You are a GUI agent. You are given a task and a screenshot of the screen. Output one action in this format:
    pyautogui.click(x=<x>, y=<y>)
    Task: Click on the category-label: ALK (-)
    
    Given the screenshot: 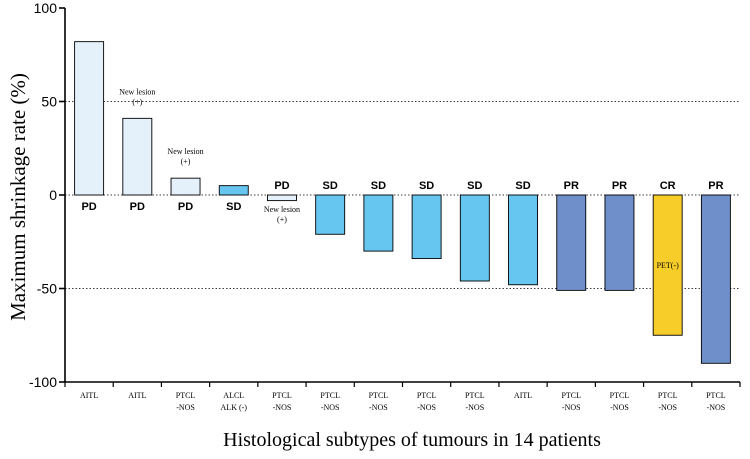 What is the action you would take?
    pyautogui.click(x=234, y=407)
    